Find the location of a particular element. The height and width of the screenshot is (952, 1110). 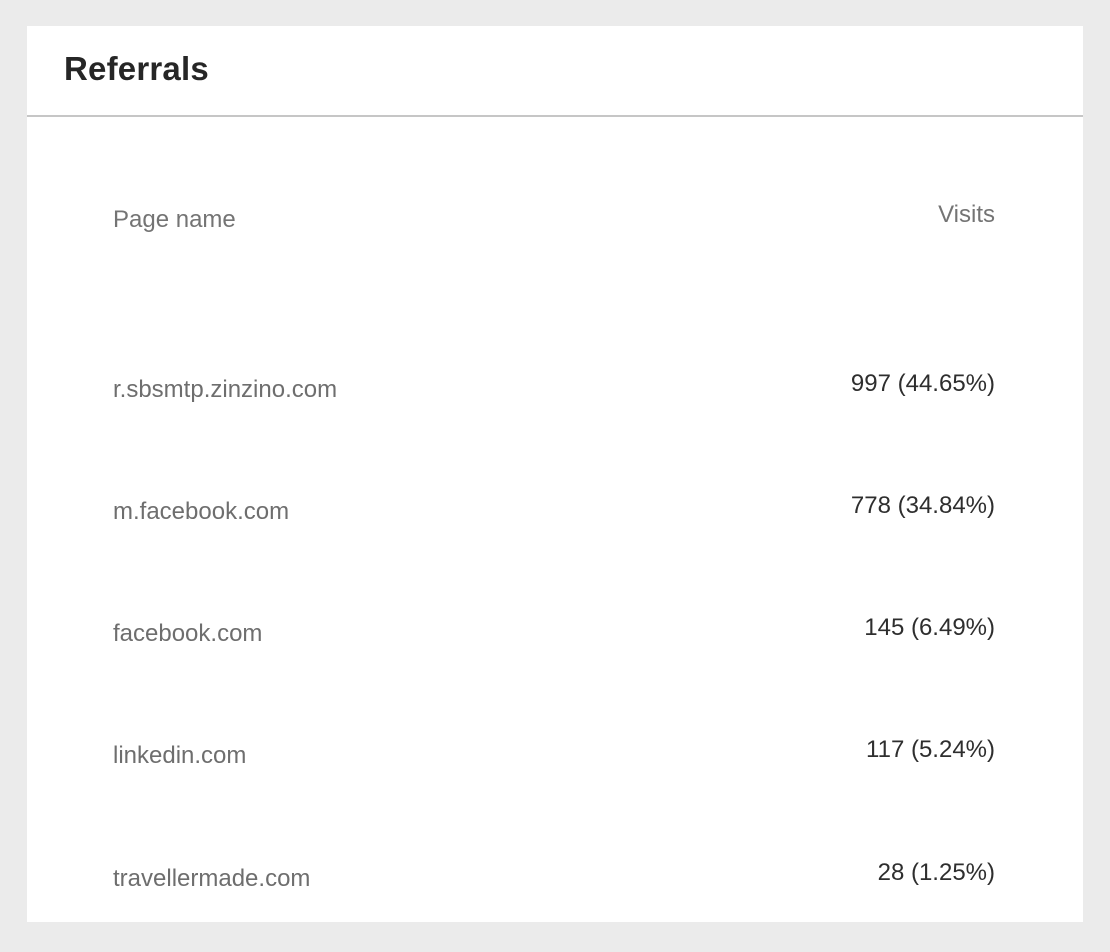

table-row: linkedin.com 117 (5.24%) is located at coordinates (554, 756).